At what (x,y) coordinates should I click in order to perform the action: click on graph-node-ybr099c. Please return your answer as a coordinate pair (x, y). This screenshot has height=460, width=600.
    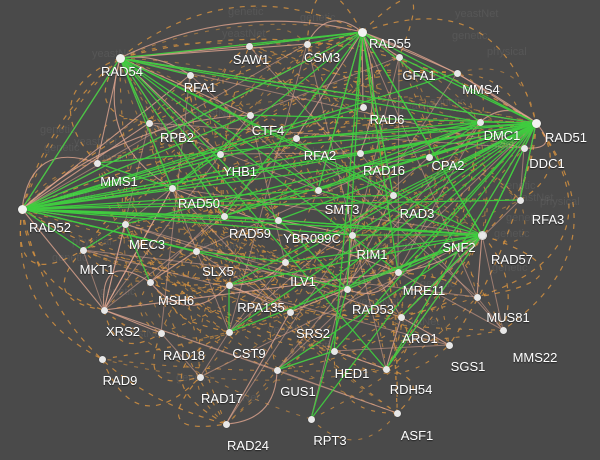
    Looking at the image, I should click on (278, 220).